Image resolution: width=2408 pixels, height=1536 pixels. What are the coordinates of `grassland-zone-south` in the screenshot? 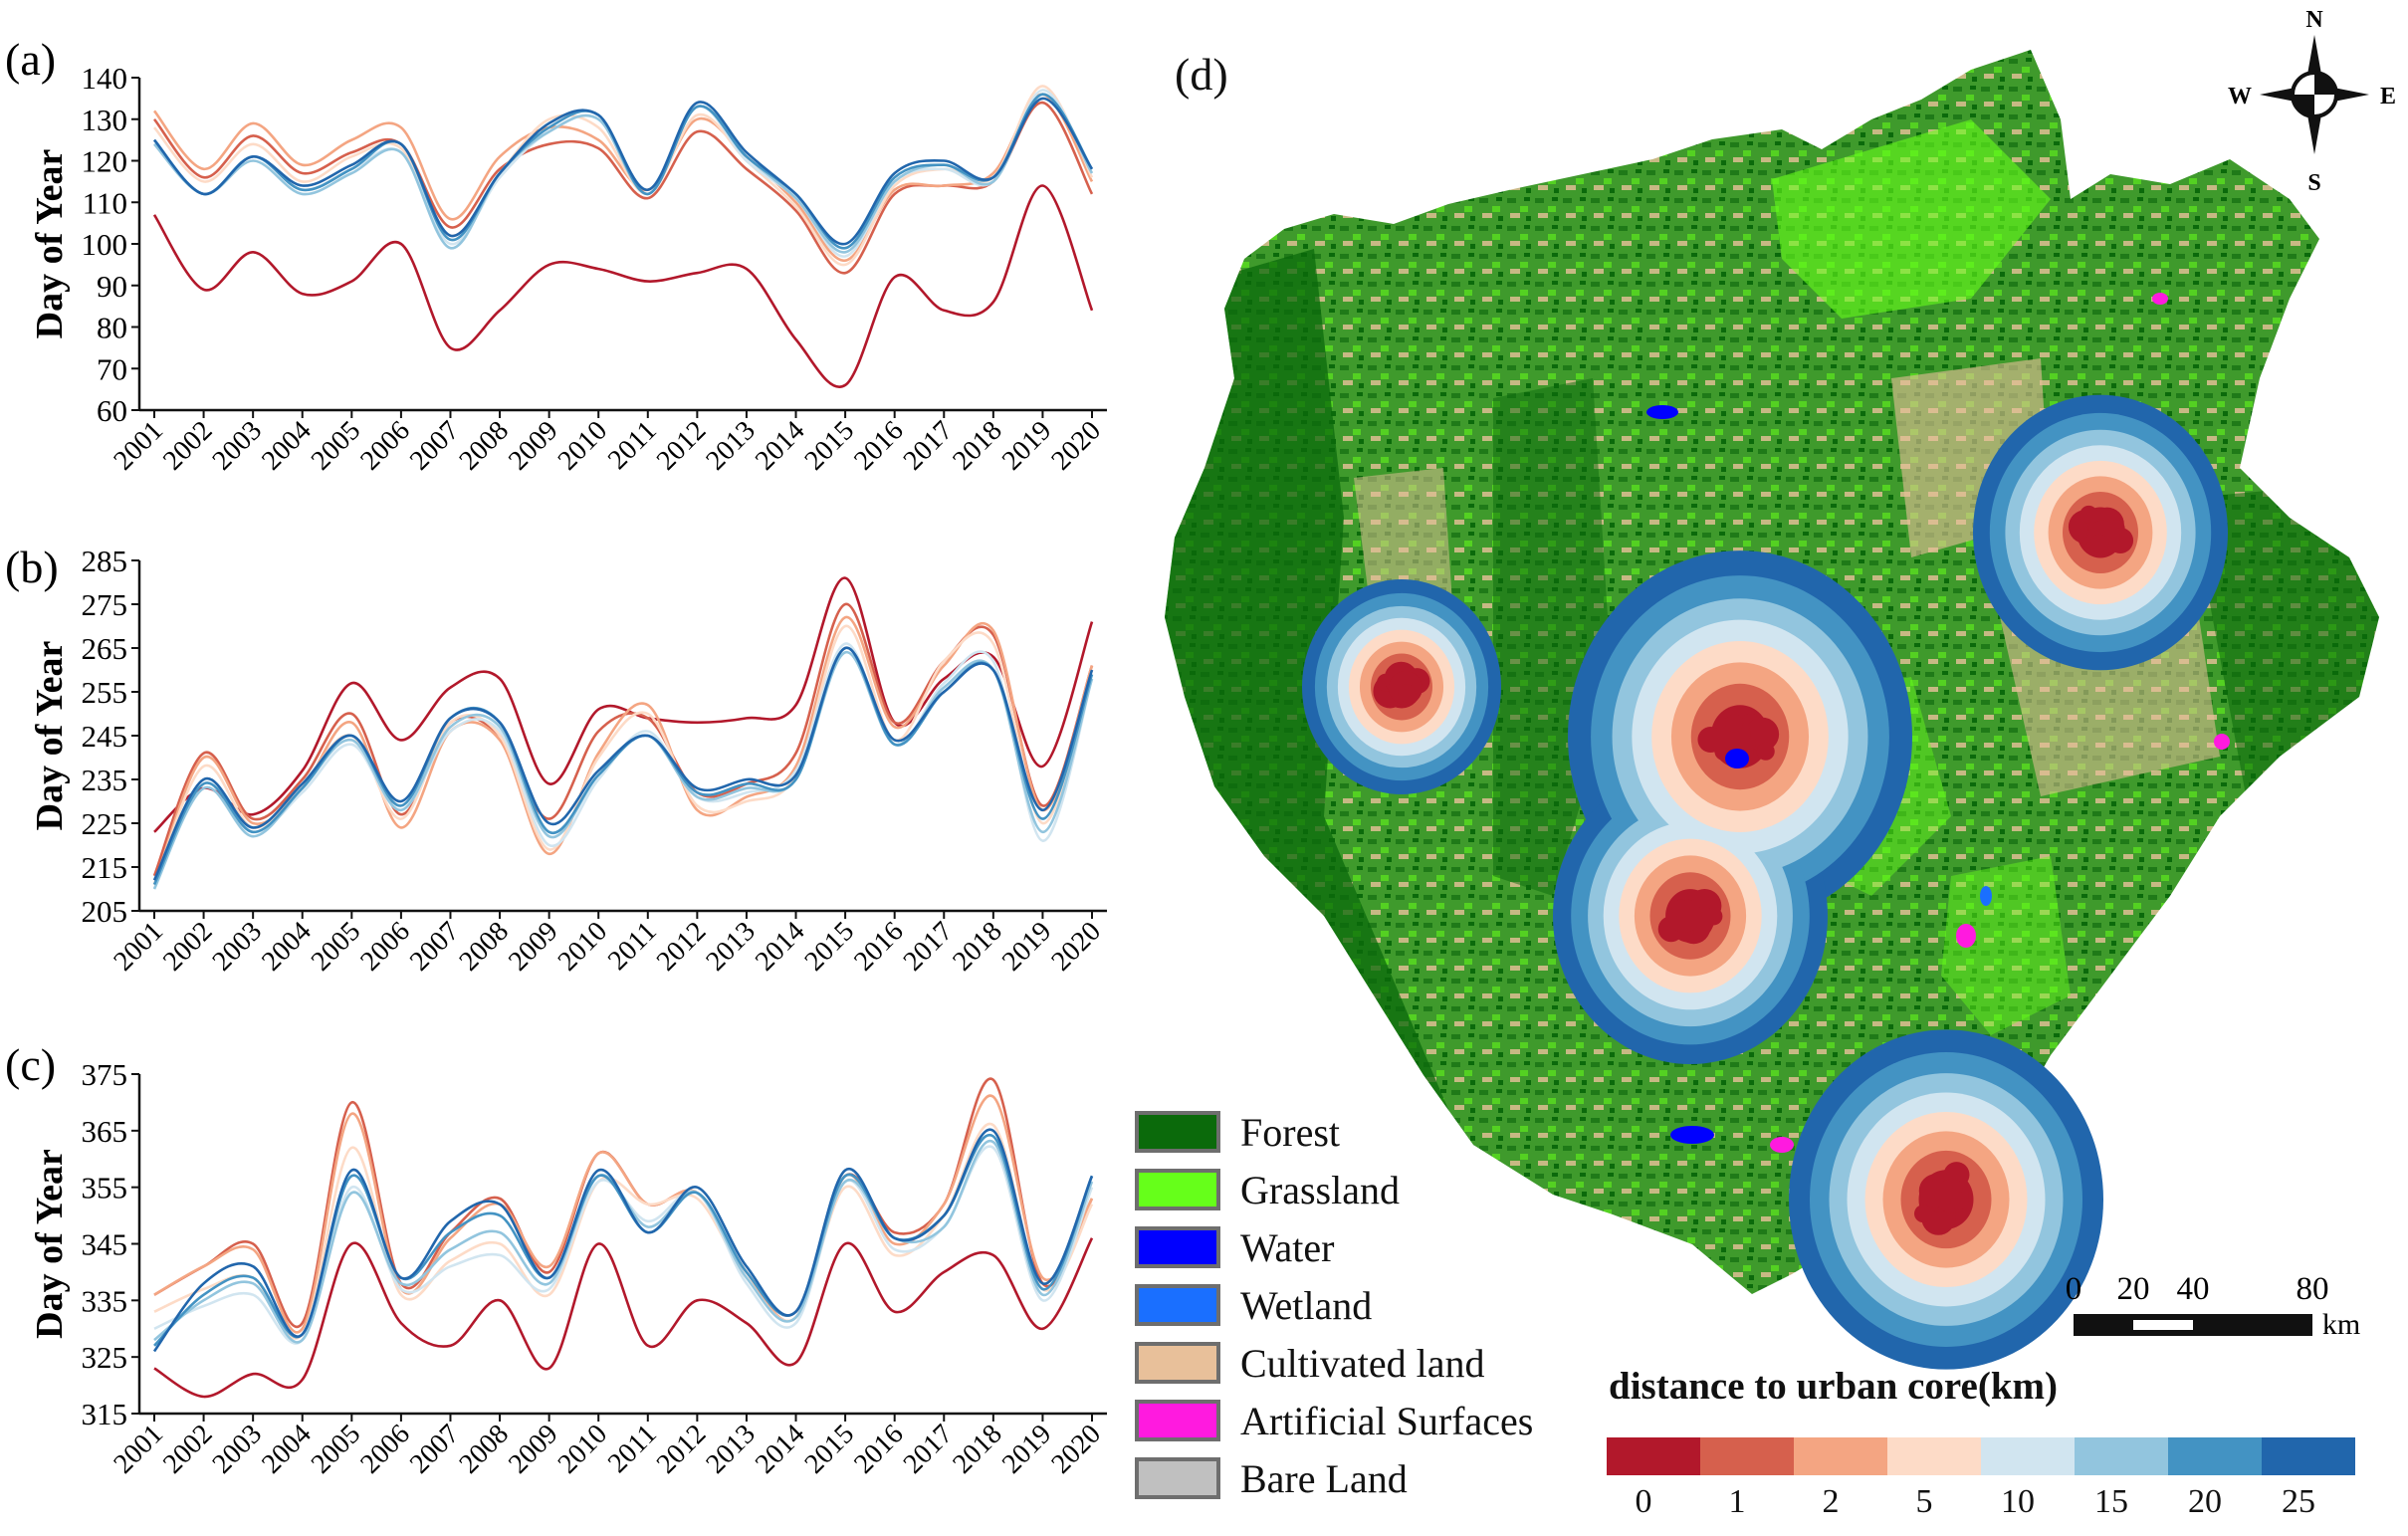 It's located at (2006, 945).